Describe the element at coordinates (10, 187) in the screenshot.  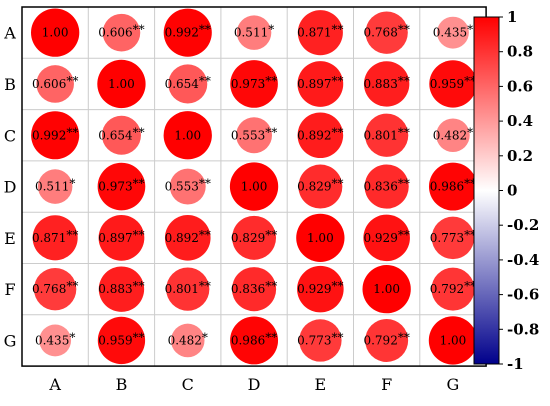
I see `y-tick-label-D: D` at that location.